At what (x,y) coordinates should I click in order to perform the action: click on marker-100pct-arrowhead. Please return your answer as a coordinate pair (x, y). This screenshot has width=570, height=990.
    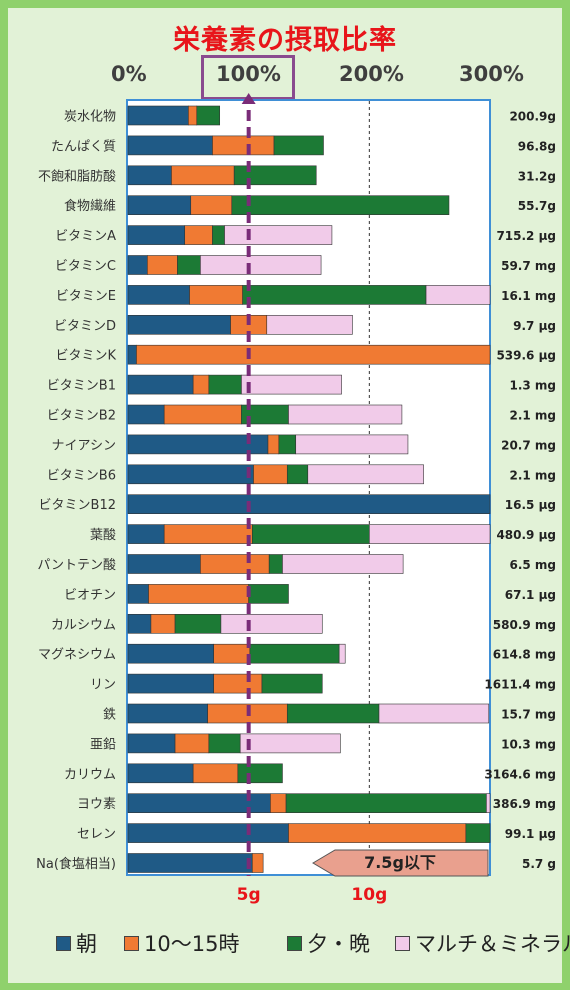
    Looking at the image, I should click on (248, 98).